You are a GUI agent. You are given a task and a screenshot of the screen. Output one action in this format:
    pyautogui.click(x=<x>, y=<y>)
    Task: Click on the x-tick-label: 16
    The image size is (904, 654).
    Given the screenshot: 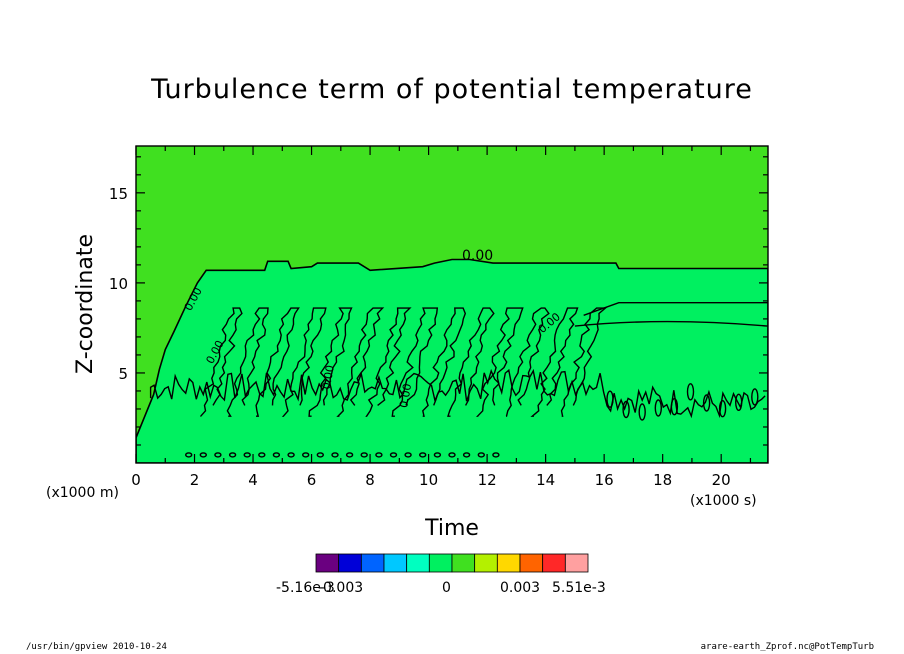 What is the action you would take?
    pyautogui.click(x=604, y=480)
    